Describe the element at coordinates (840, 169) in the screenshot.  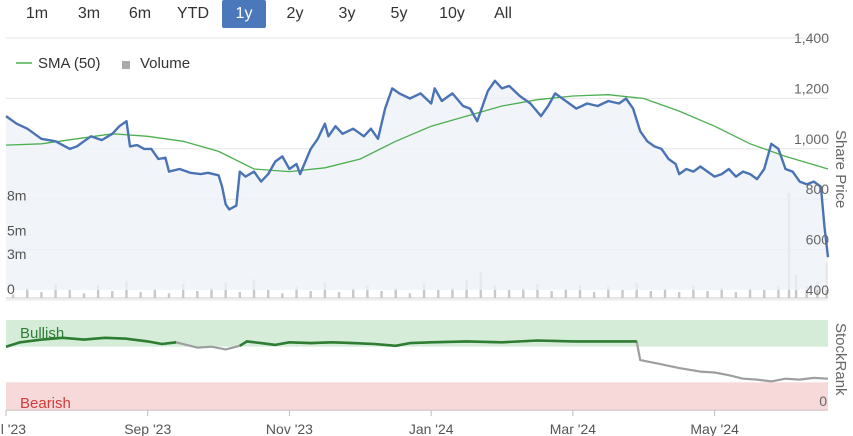
I see `share-price-axis-title: Share Price` at that location.